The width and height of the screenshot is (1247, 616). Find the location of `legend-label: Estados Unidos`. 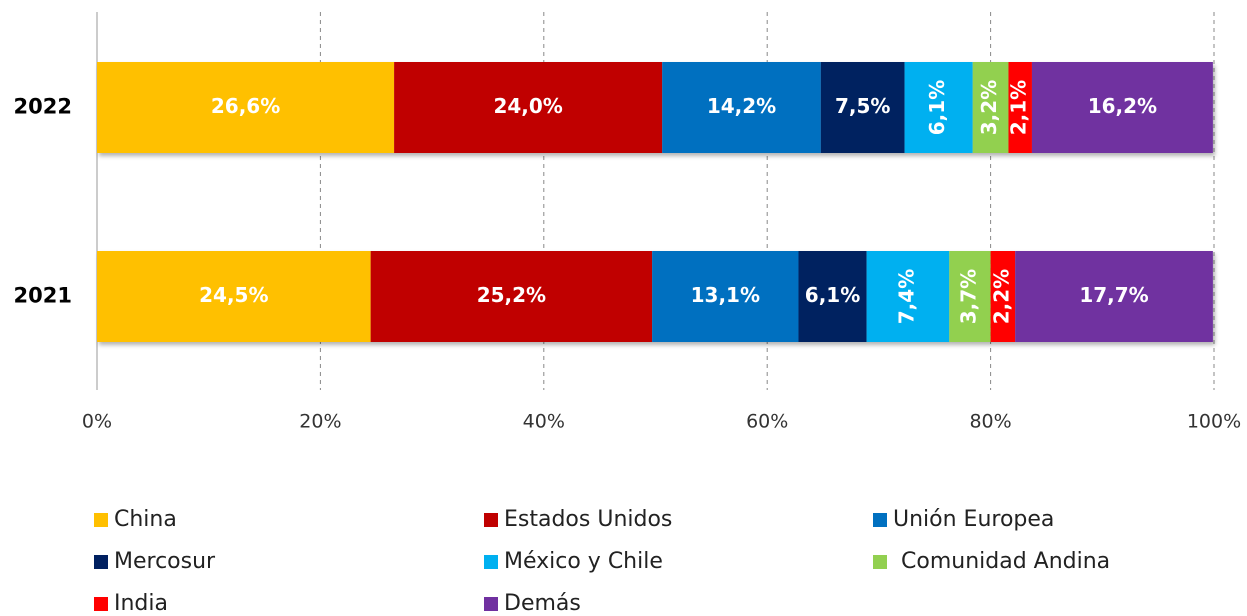

legend-label: Estados Unidos is located at coordinates (588, 519).